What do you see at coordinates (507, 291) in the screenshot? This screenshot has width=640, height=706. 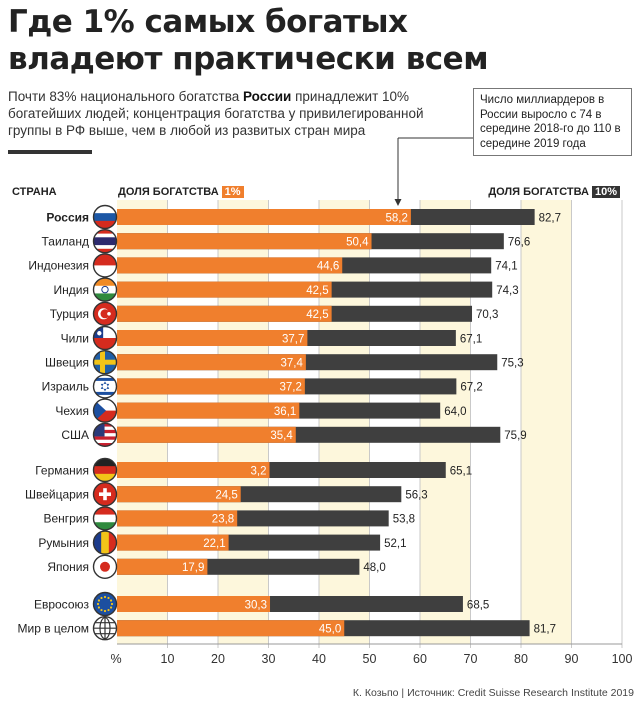 I see `label-top10: 74,3` at bounding box center [507, 291].